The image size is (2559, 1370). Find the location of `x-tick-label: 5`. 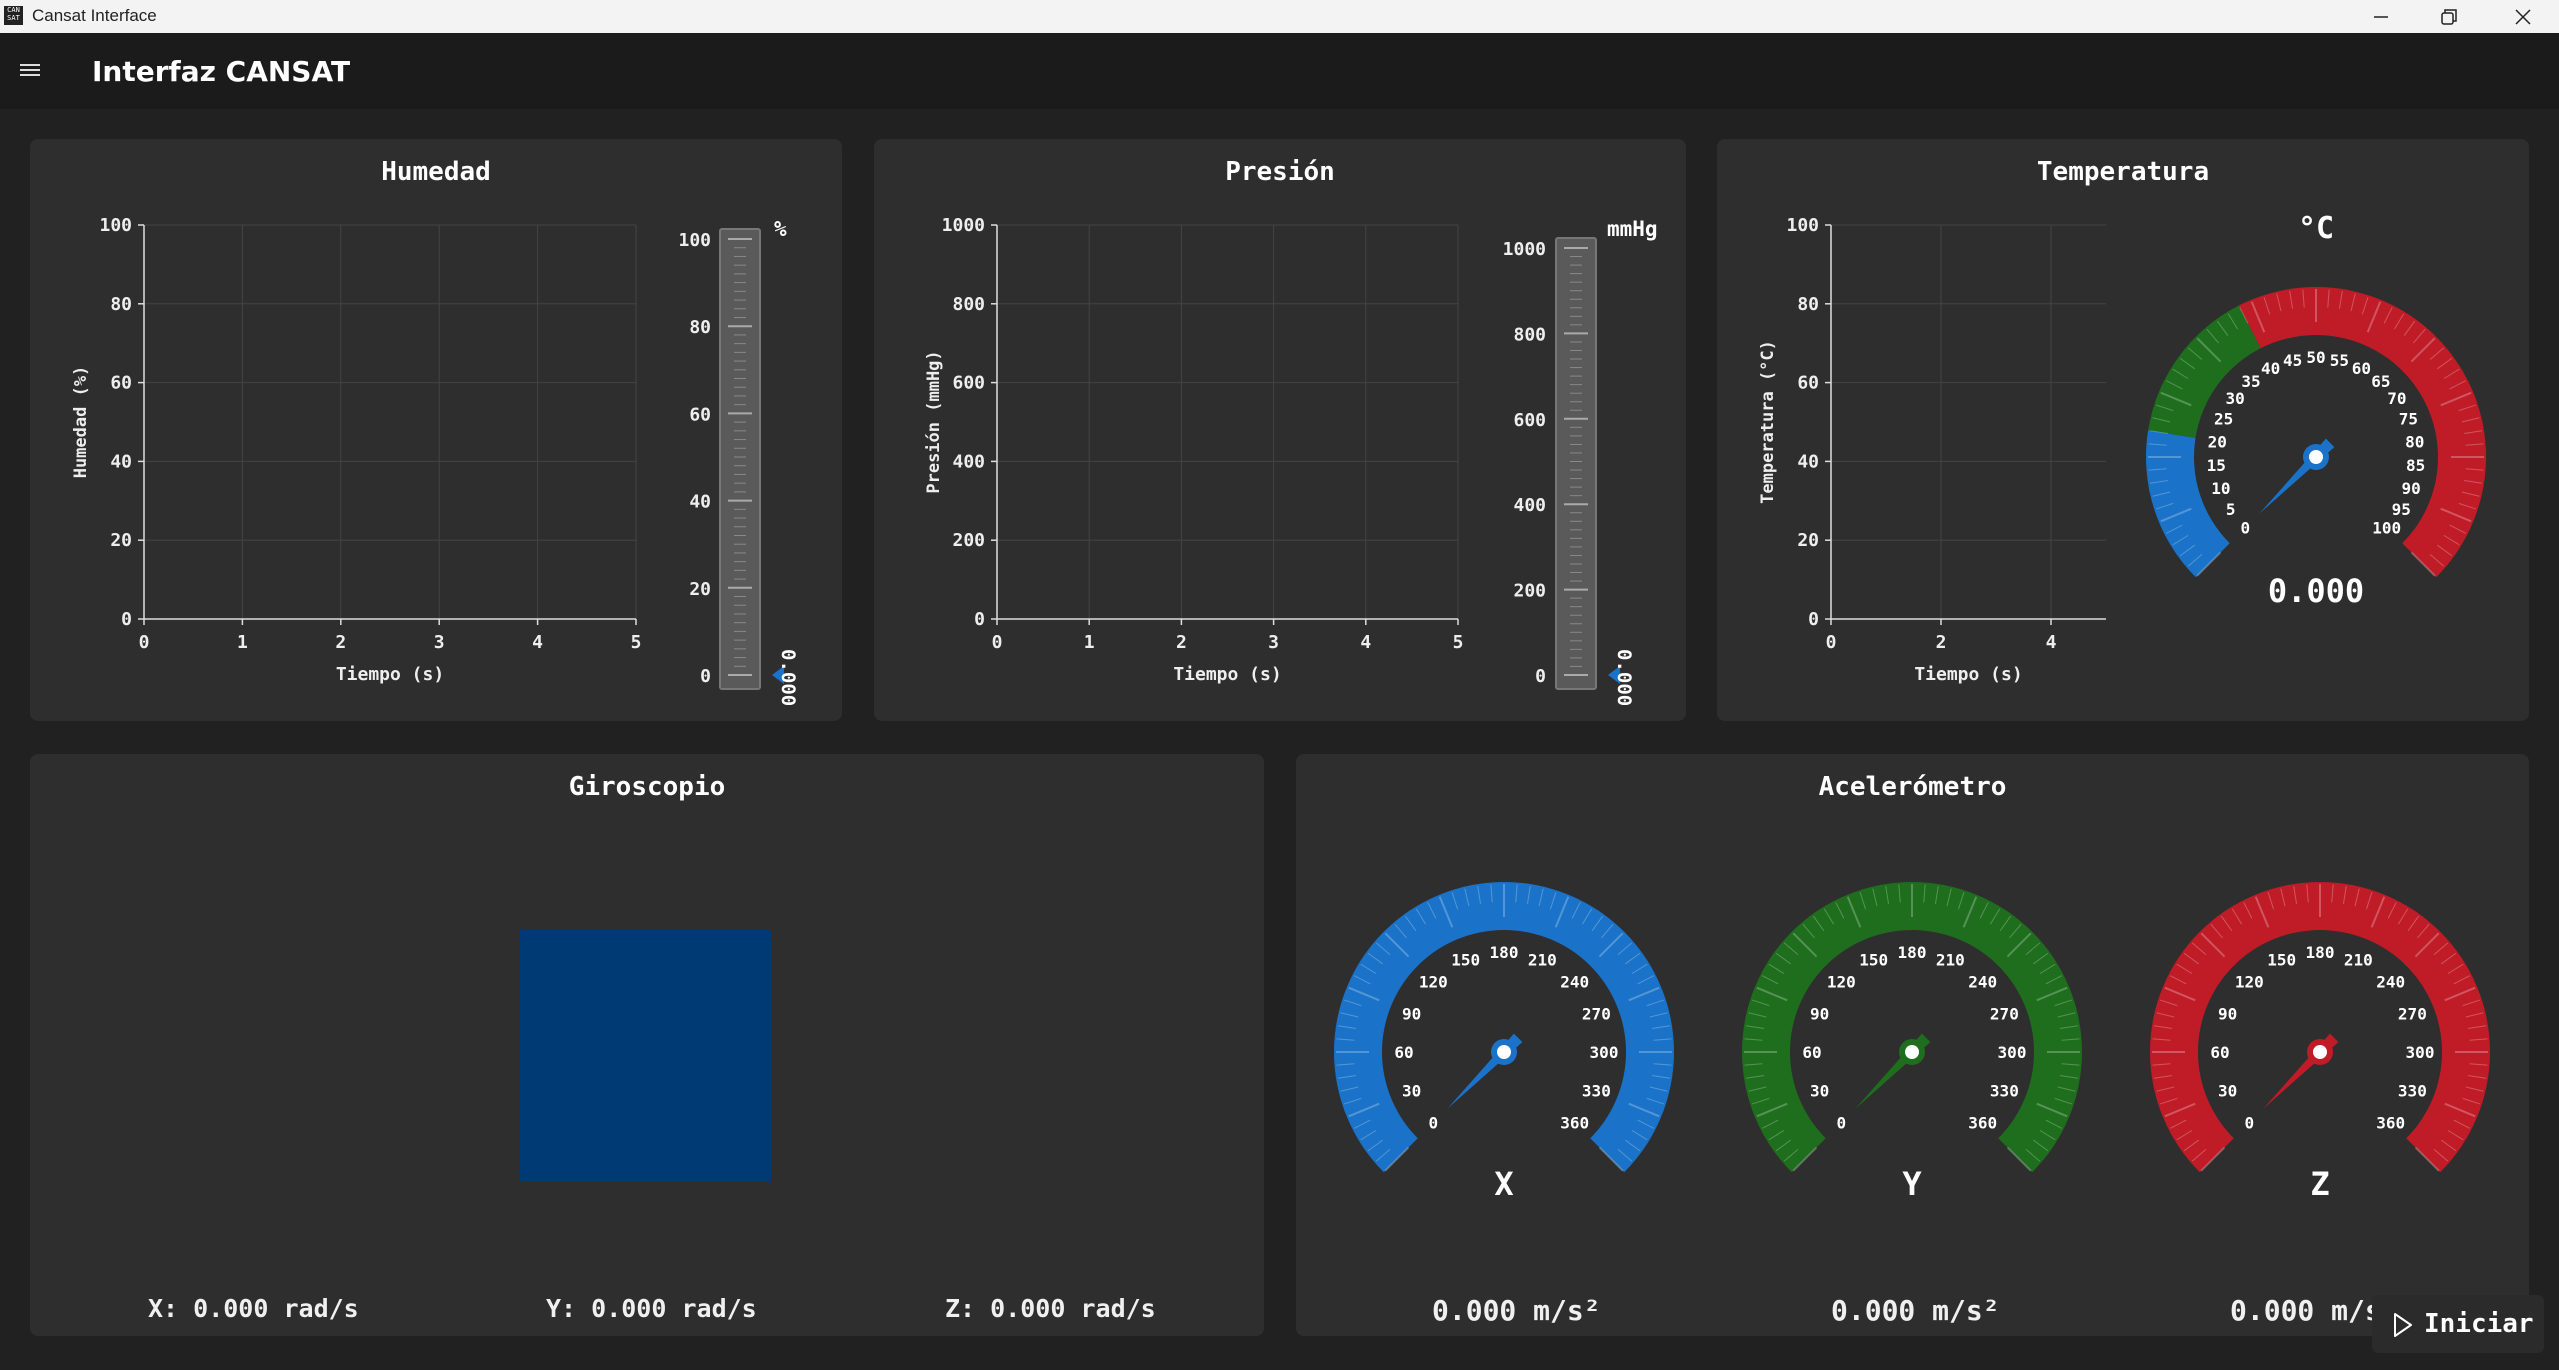

x-tick-label: 5 is located at coordinates (1458, 642).